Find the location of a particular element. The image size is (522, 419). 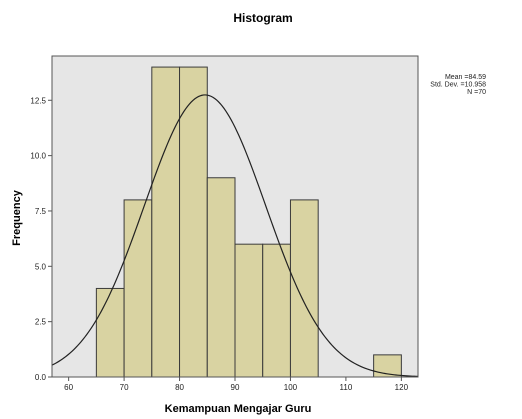

stat-std-dev: Std. Dev. =10.958 is located at coordinates (458, 85).